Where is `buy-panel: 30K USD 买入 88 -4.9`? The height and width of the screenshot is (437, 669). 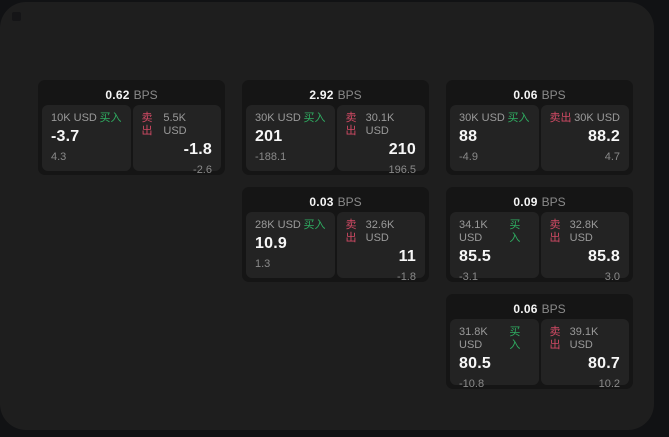 buy-panel: 30K USD 买入 88 -4.9 is located at coordinates (494, 138).